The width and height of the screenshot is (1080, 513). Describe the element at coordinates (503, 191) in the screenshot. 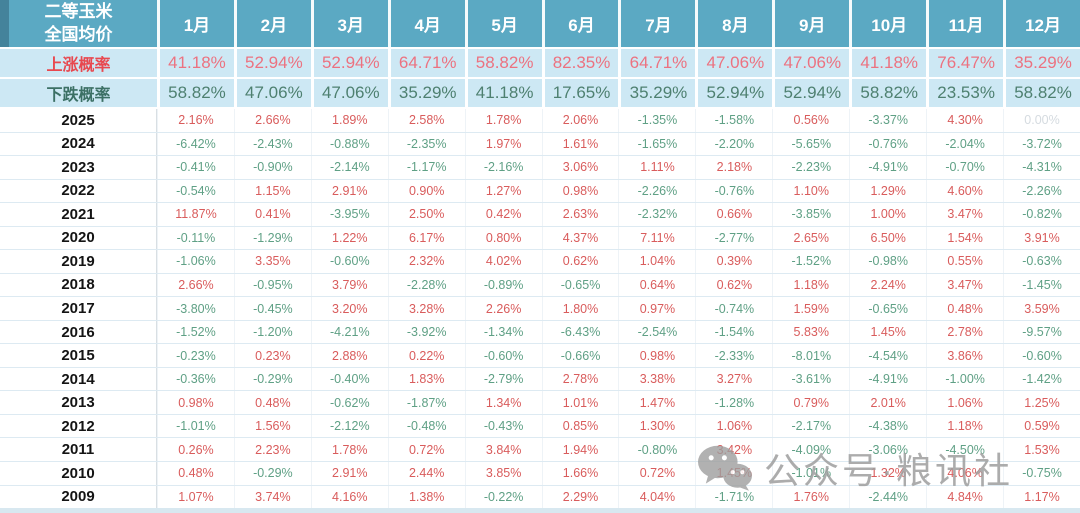

I see `change-value-cell: 1.27%` at that location.